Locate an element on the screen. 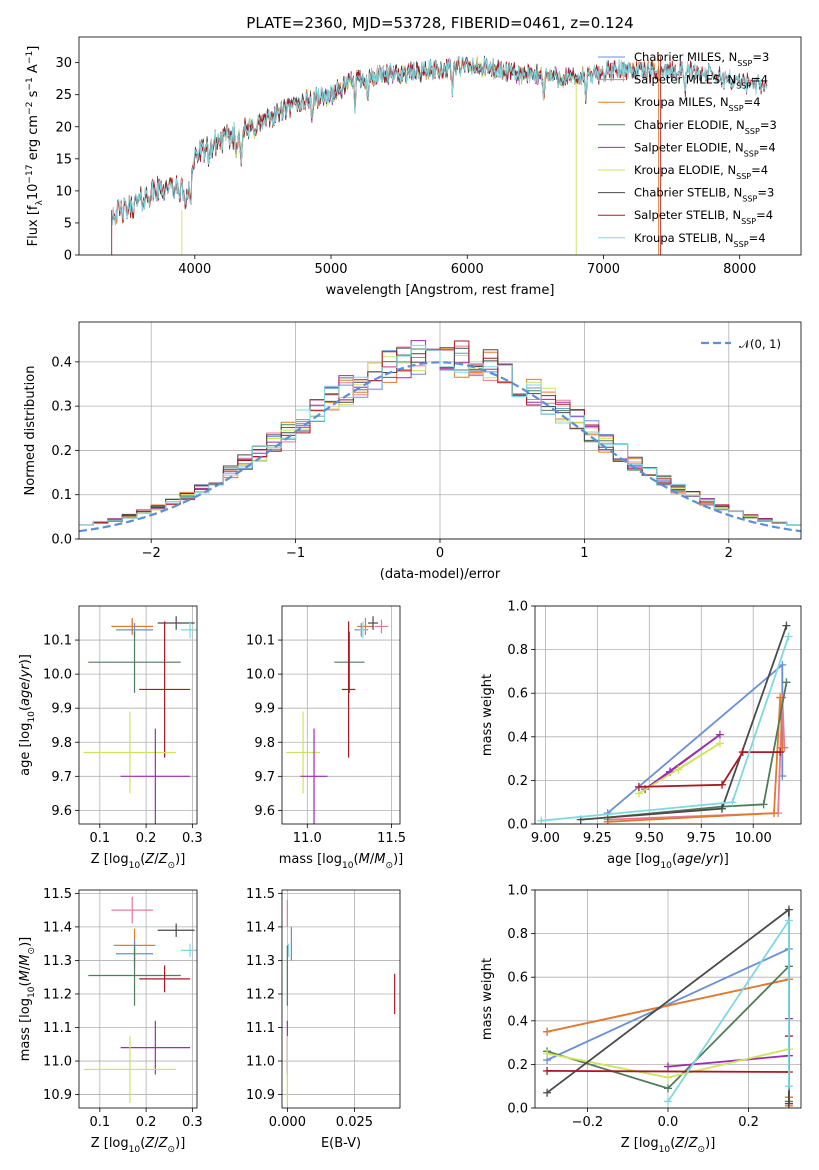  x-axis-label: E(B-V) is located at coordinates (341, 1143).